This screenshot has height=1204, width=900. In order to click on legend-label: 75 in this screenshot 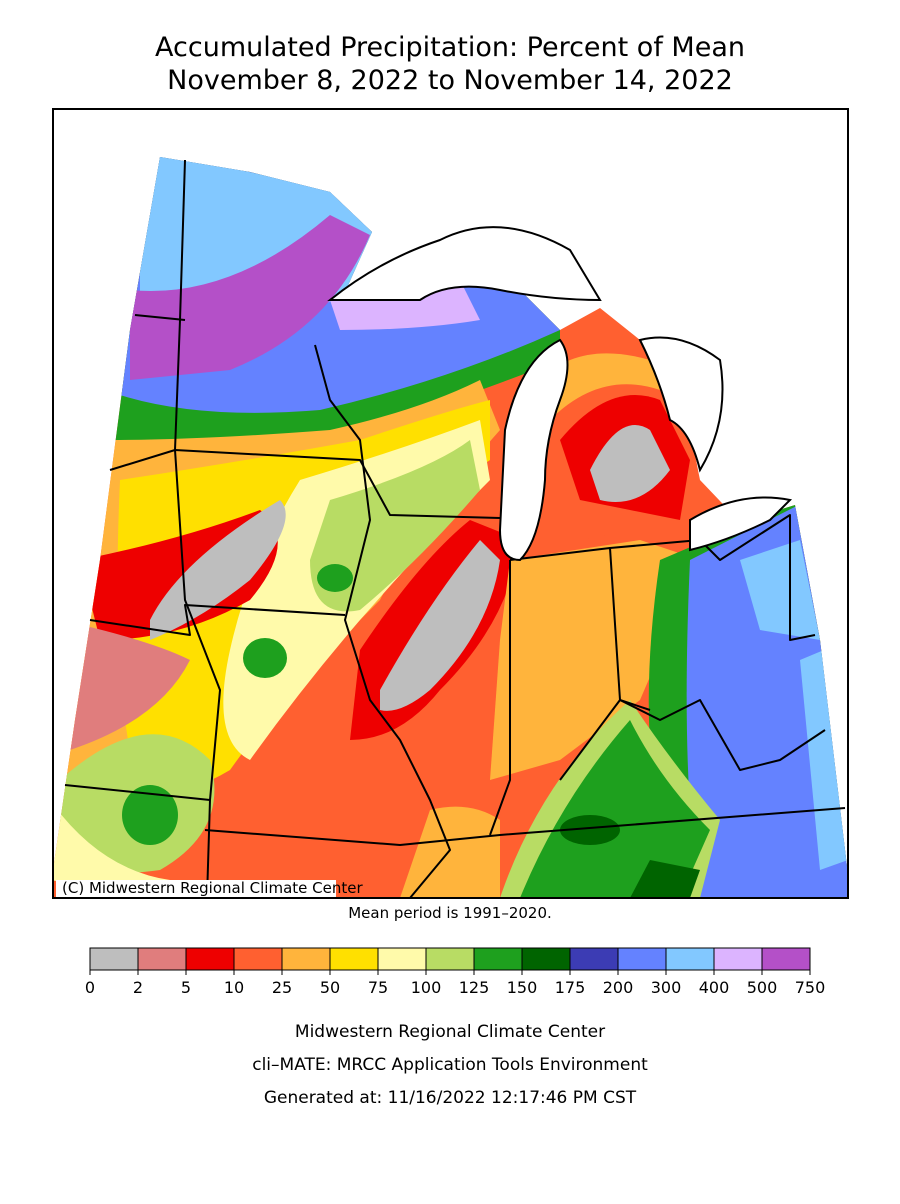, I will do `click(378, 987)`.